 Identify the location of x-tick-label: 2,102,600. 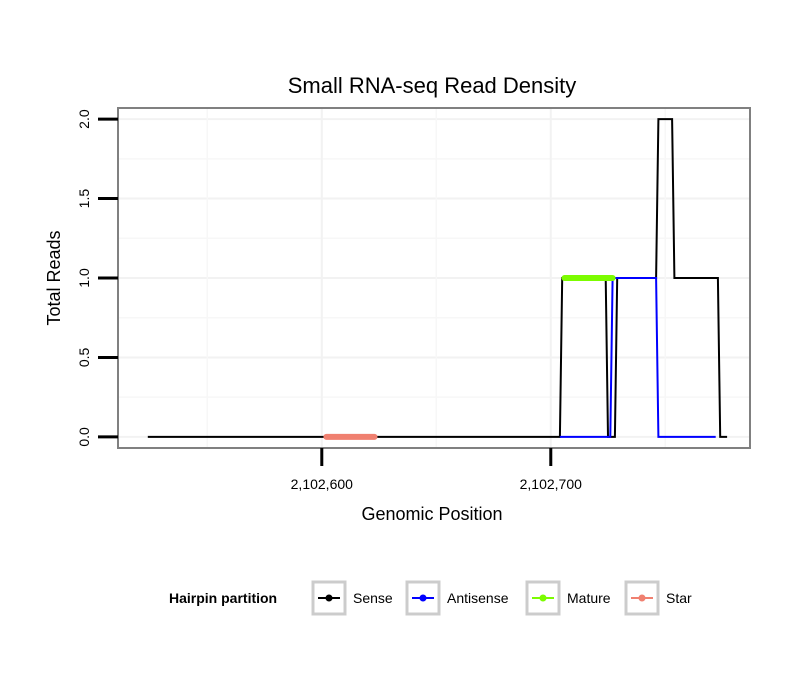
(322, 484).